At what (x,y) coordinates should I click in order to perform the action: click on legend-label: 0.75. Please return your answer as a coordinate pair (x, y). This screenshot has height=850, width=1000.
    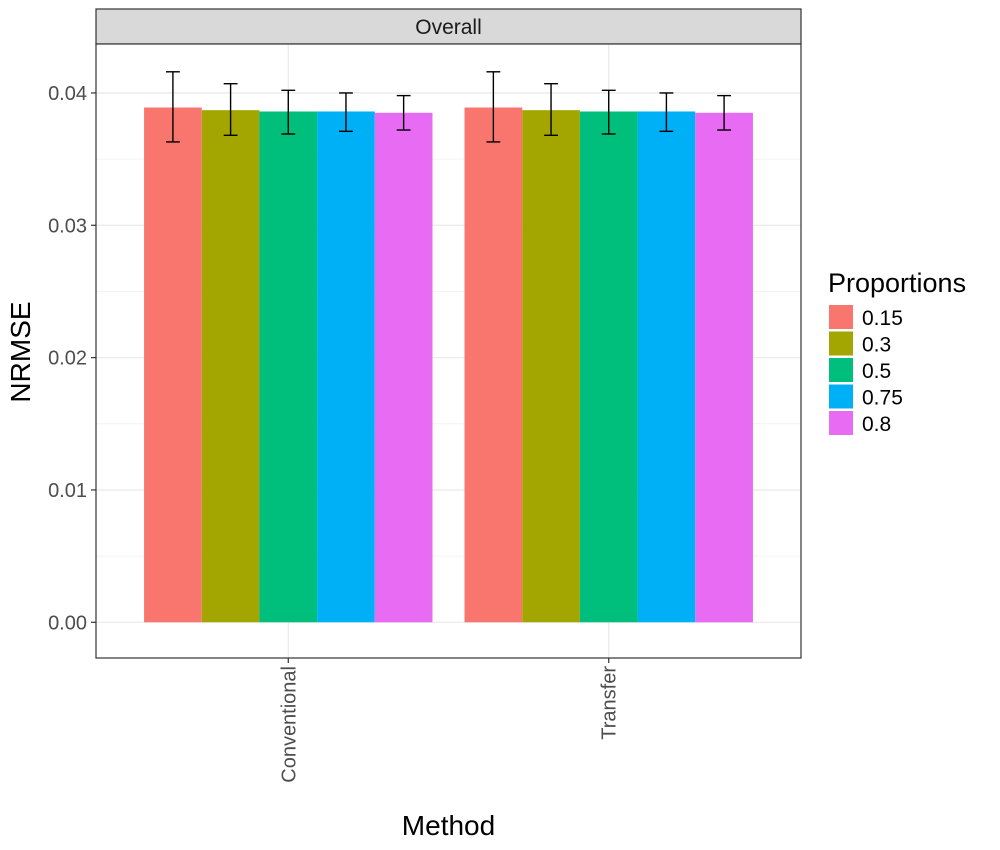
    Looking at the image, I should click on (882, 398).